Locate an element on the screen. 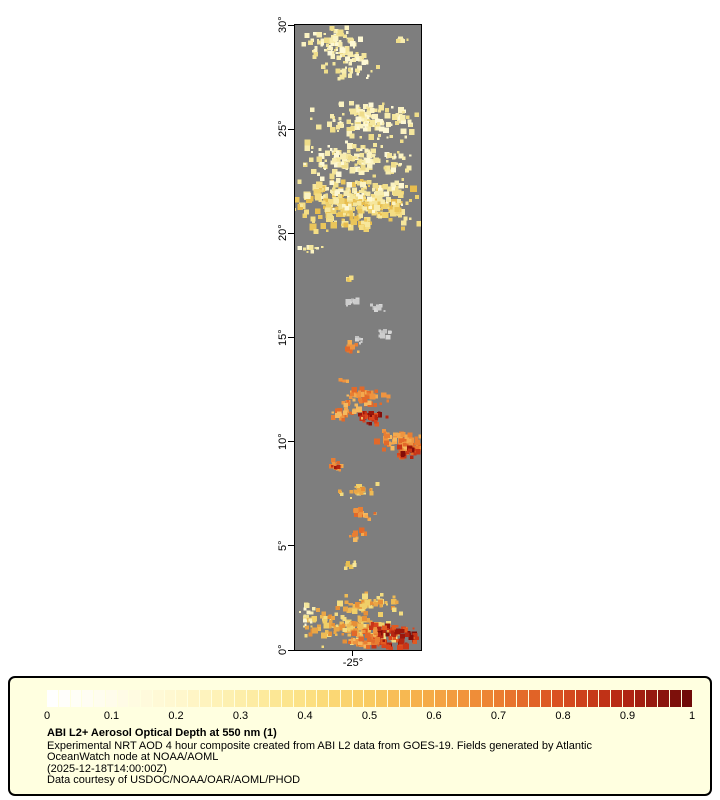 The width and height of the screenshot is (720, 800). y-axis-tick-label: 15° is located at coordinates (283, 337).